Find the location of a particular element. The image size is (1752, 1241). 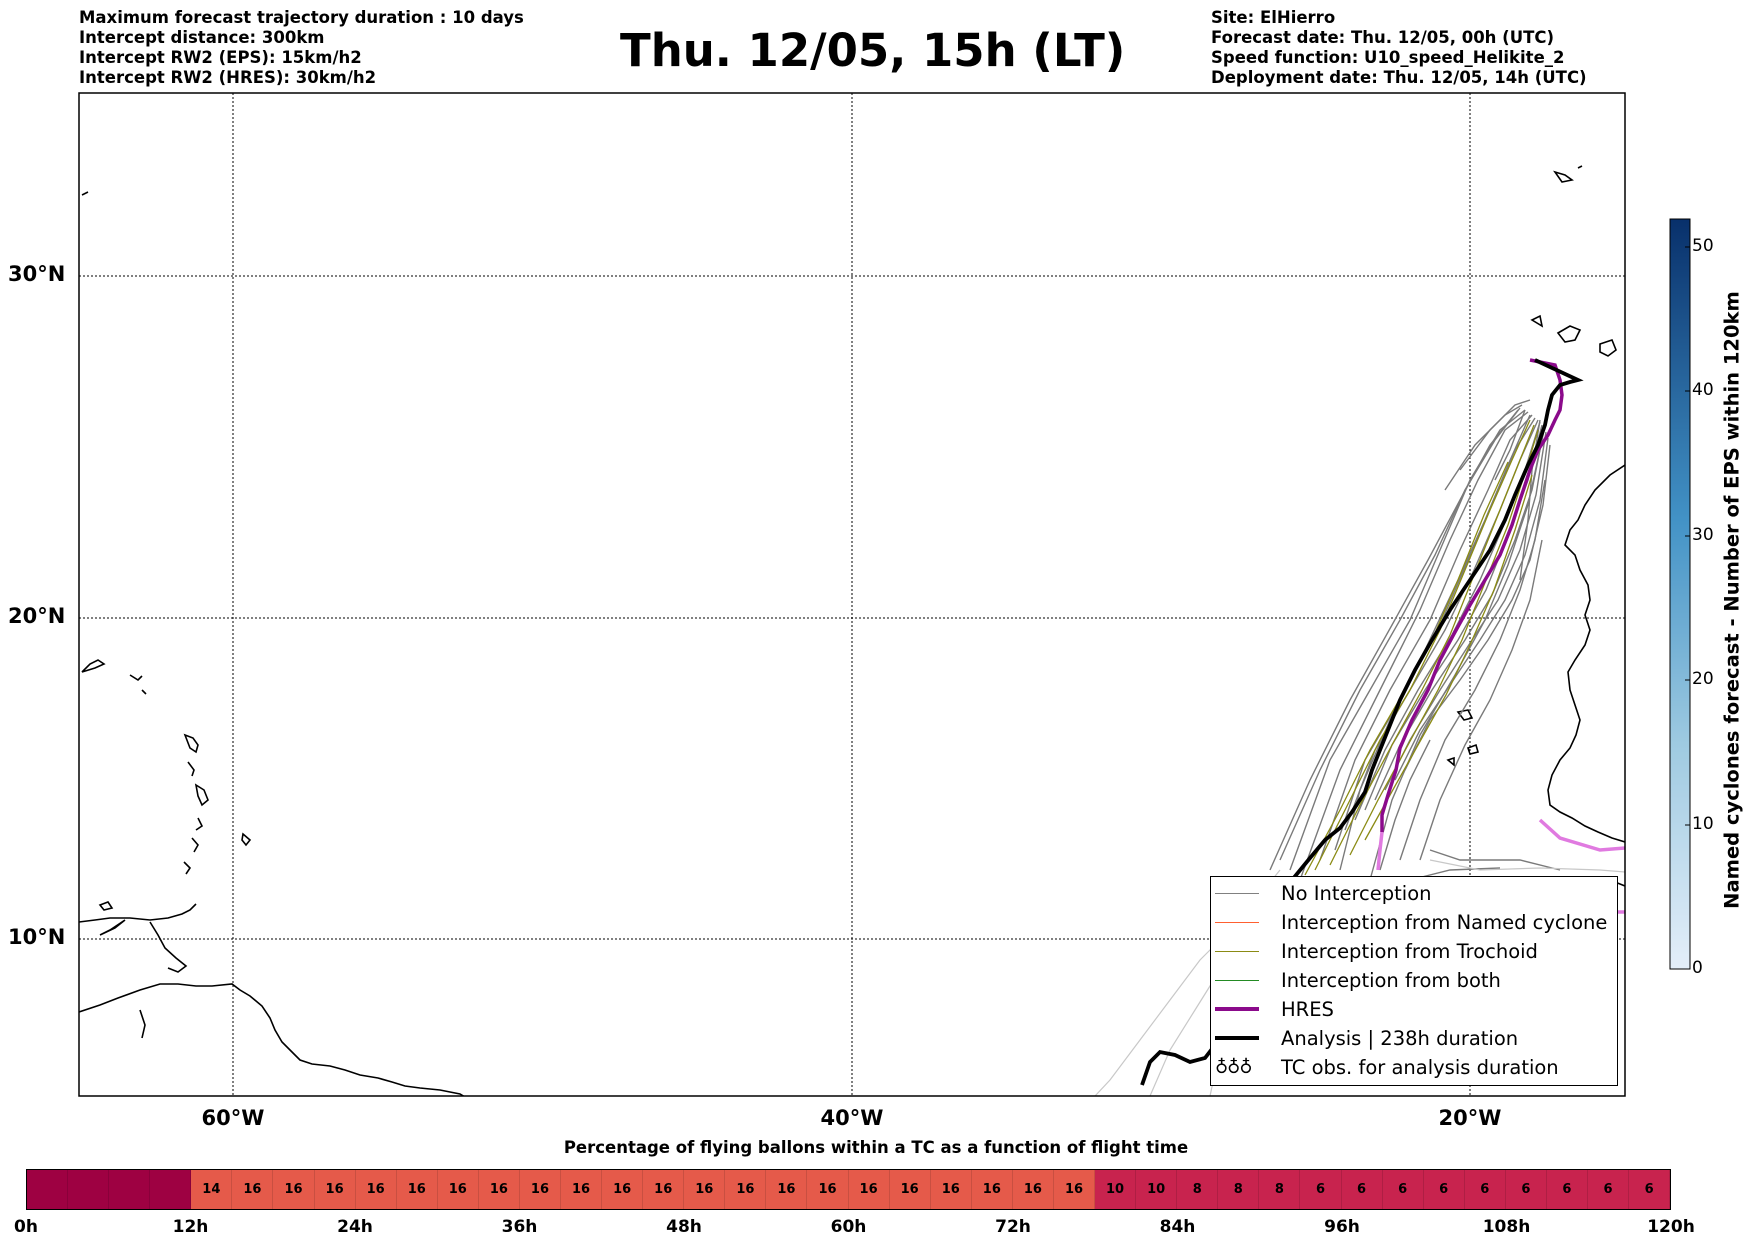

cyclone-symbol-icon: ♁♁♁ is located at coordinates (1234, 1067).